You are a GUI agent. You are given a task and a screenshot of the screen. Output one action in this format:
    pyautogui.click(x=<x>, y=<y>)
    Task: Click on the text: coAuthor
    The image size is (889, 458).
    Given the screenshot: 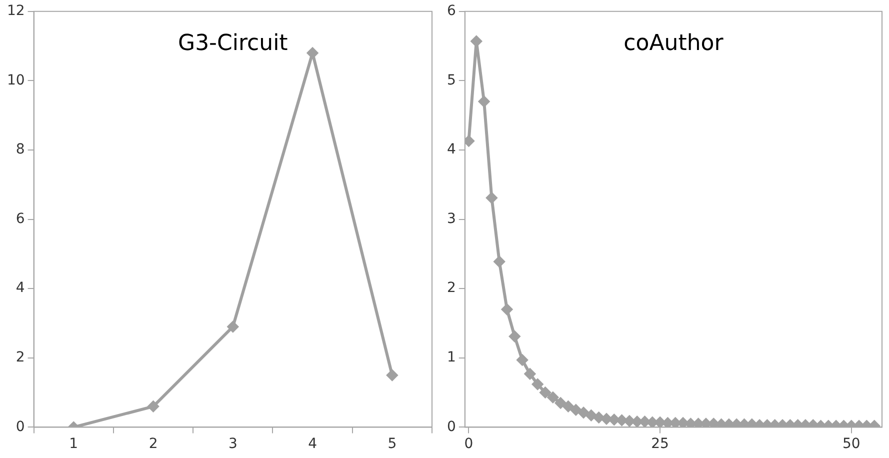 What is the action you would take?
    pyautogui.click(x=674, y=43)
    